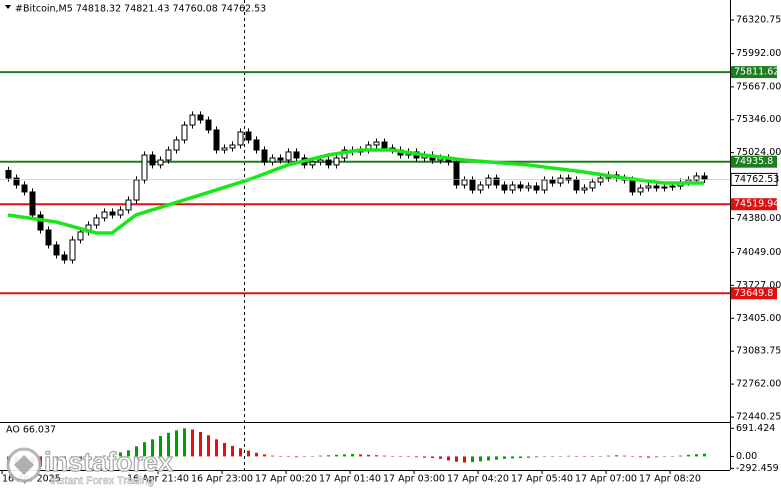 This screenshot has height=489, width=781. I want to click on x-tick-label: 17 Apr 00:20, so click(286, 479).